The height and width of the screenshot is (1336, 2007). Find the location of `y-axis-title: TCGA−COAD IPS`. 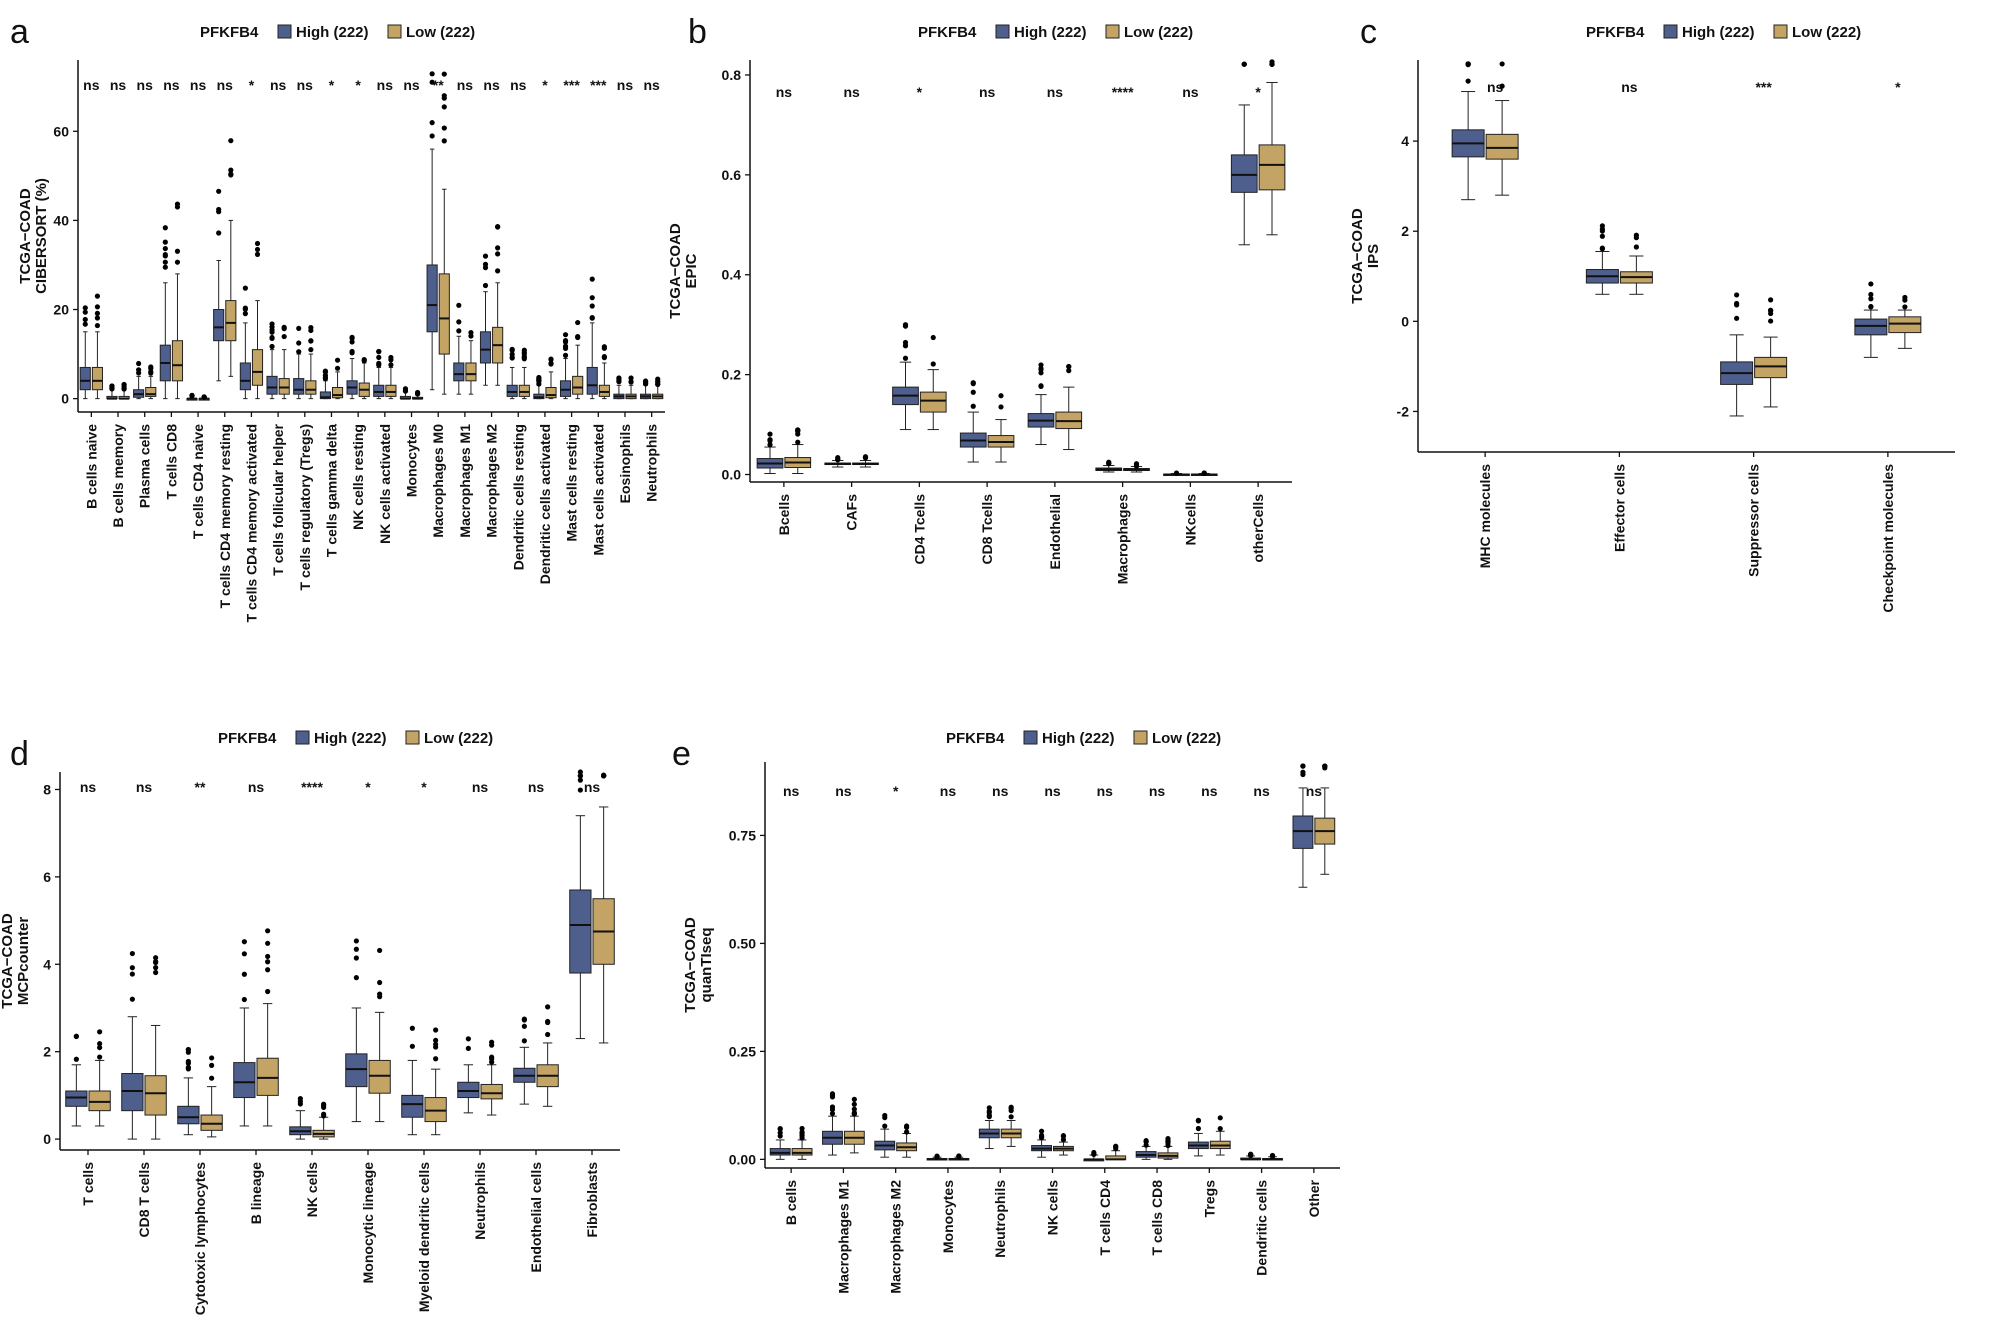

y-axis-title: TCGA−COAD IPS is located at coordinates (1365, 256).